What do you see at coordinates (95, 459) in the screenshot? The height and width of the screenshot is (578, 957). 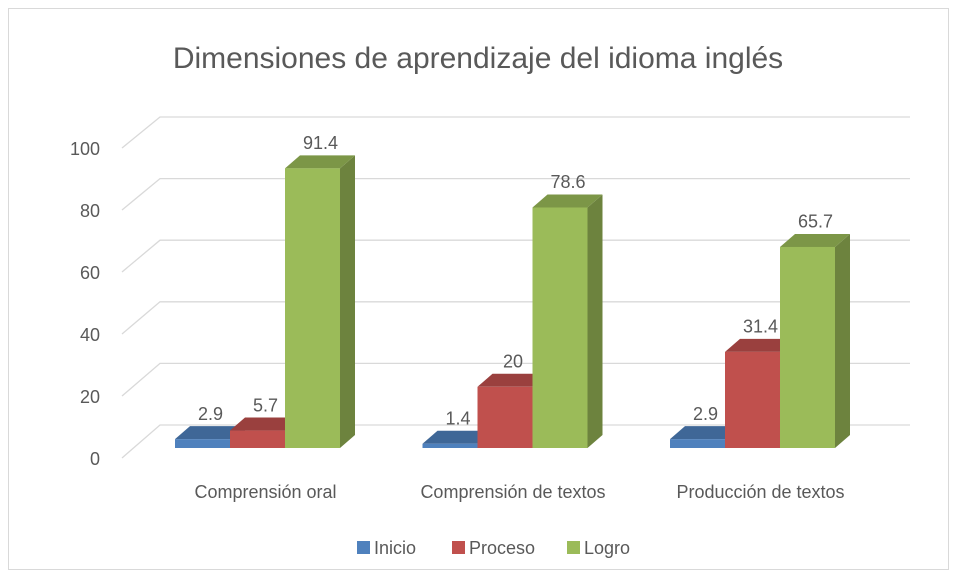 I see `y-tick-label: 0` at bounding box center [95, 459].